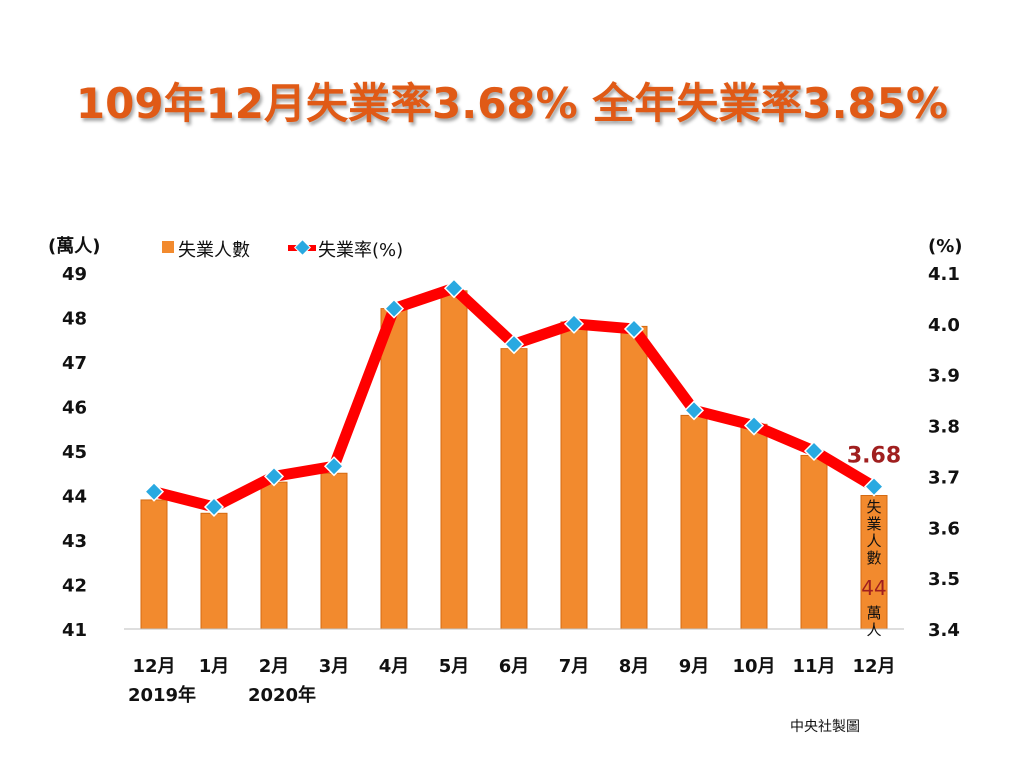  I want to click on legend-bar-swatch, so click(168, 247).